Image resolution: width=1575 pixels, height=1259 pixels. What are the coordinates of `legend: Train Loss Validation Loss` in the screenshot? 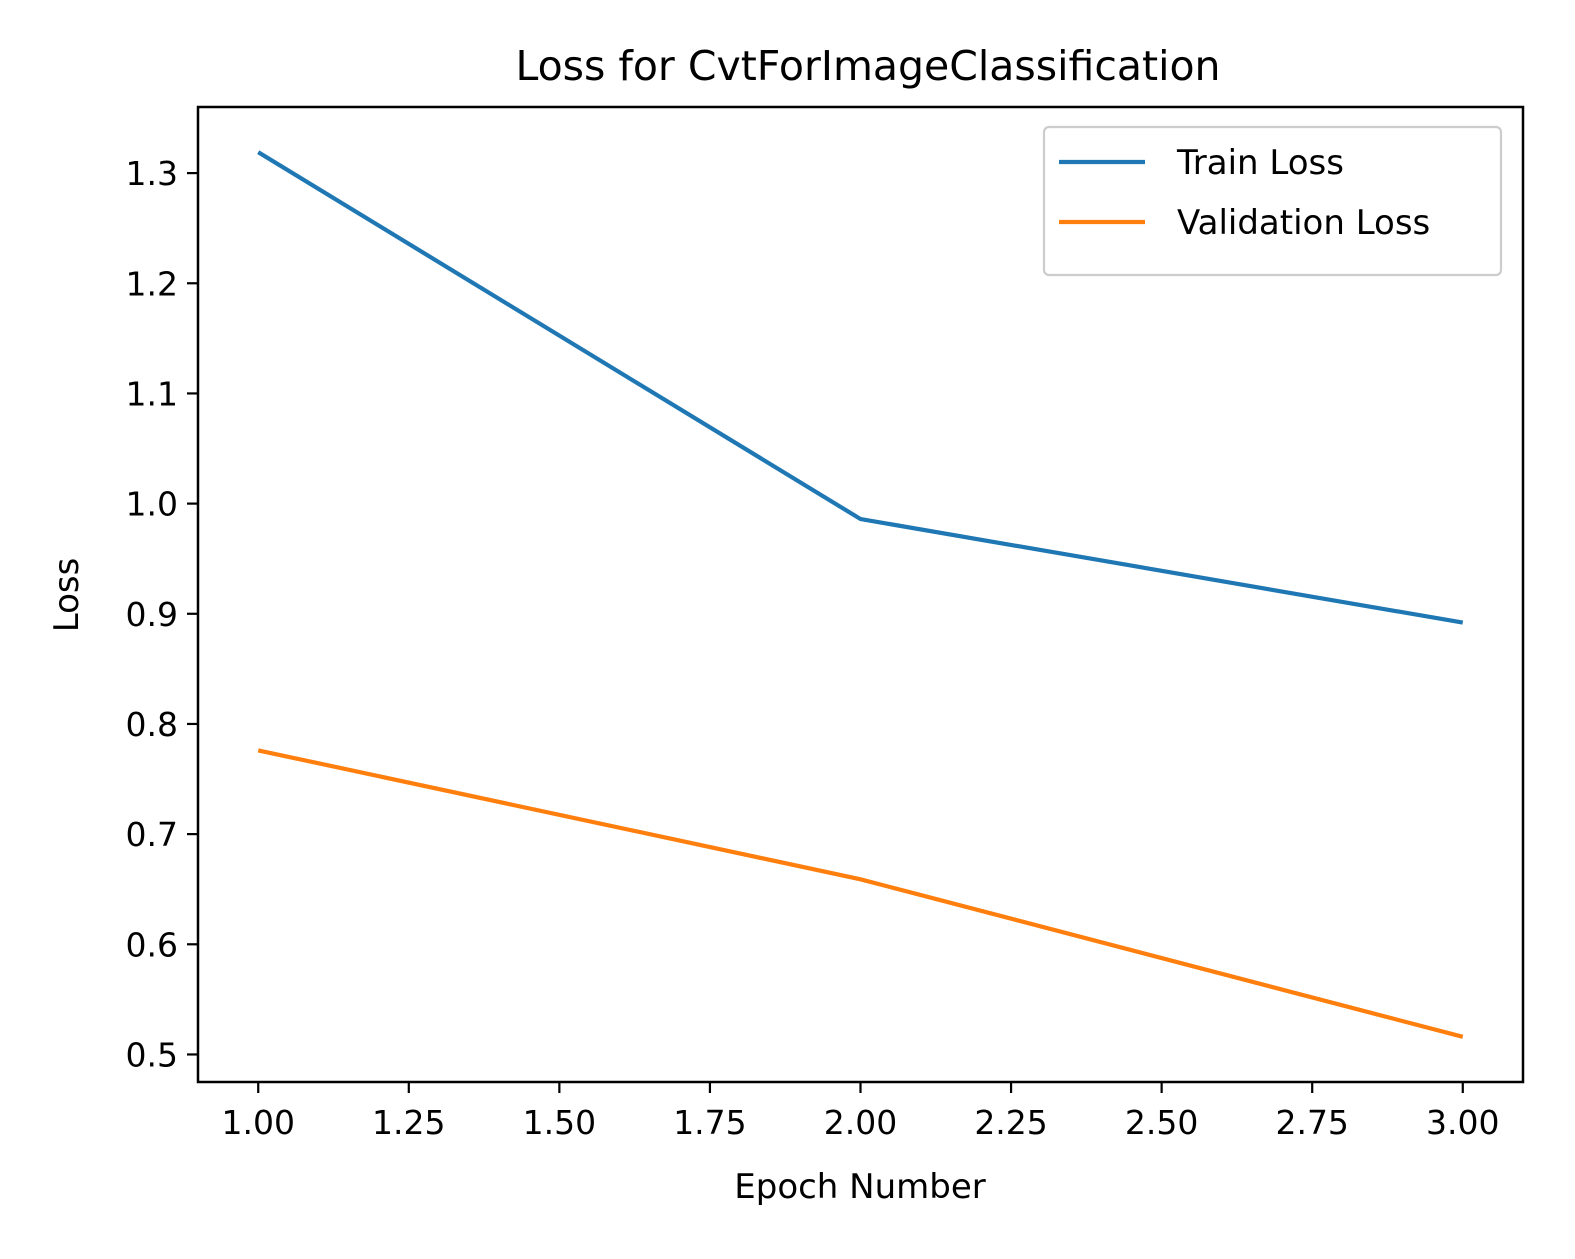 It's located at (1272, 201).